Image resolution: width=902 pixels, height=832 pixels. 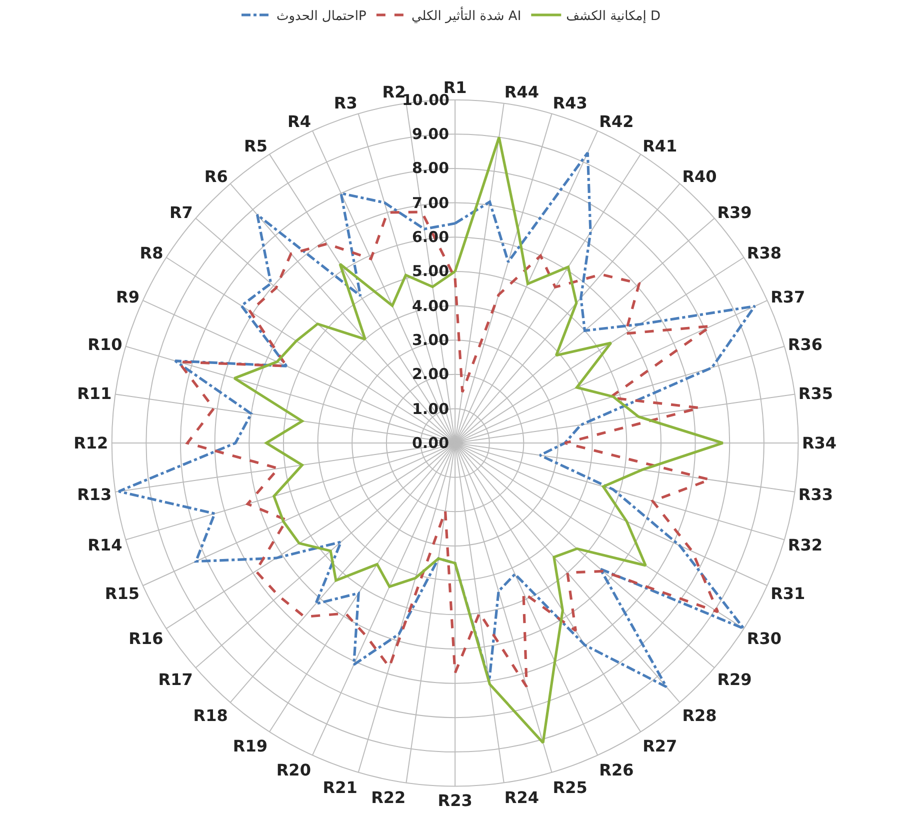 What do you see at coordinates (91, 443) in the screenshot?
I see `spoke-label: R12` at bounding box center [91, 443].